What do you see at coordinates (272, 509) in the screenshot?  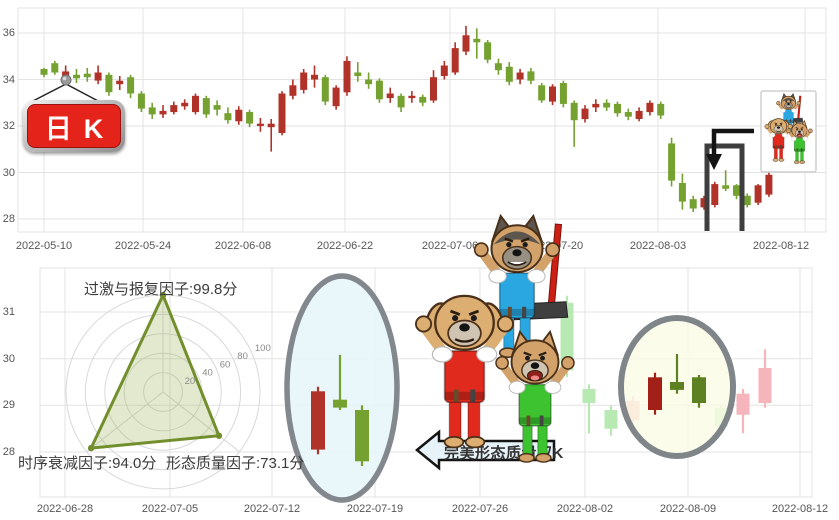 I see `x-axis-tick-label: 2022-07-12` at bounding box center [272, 509].